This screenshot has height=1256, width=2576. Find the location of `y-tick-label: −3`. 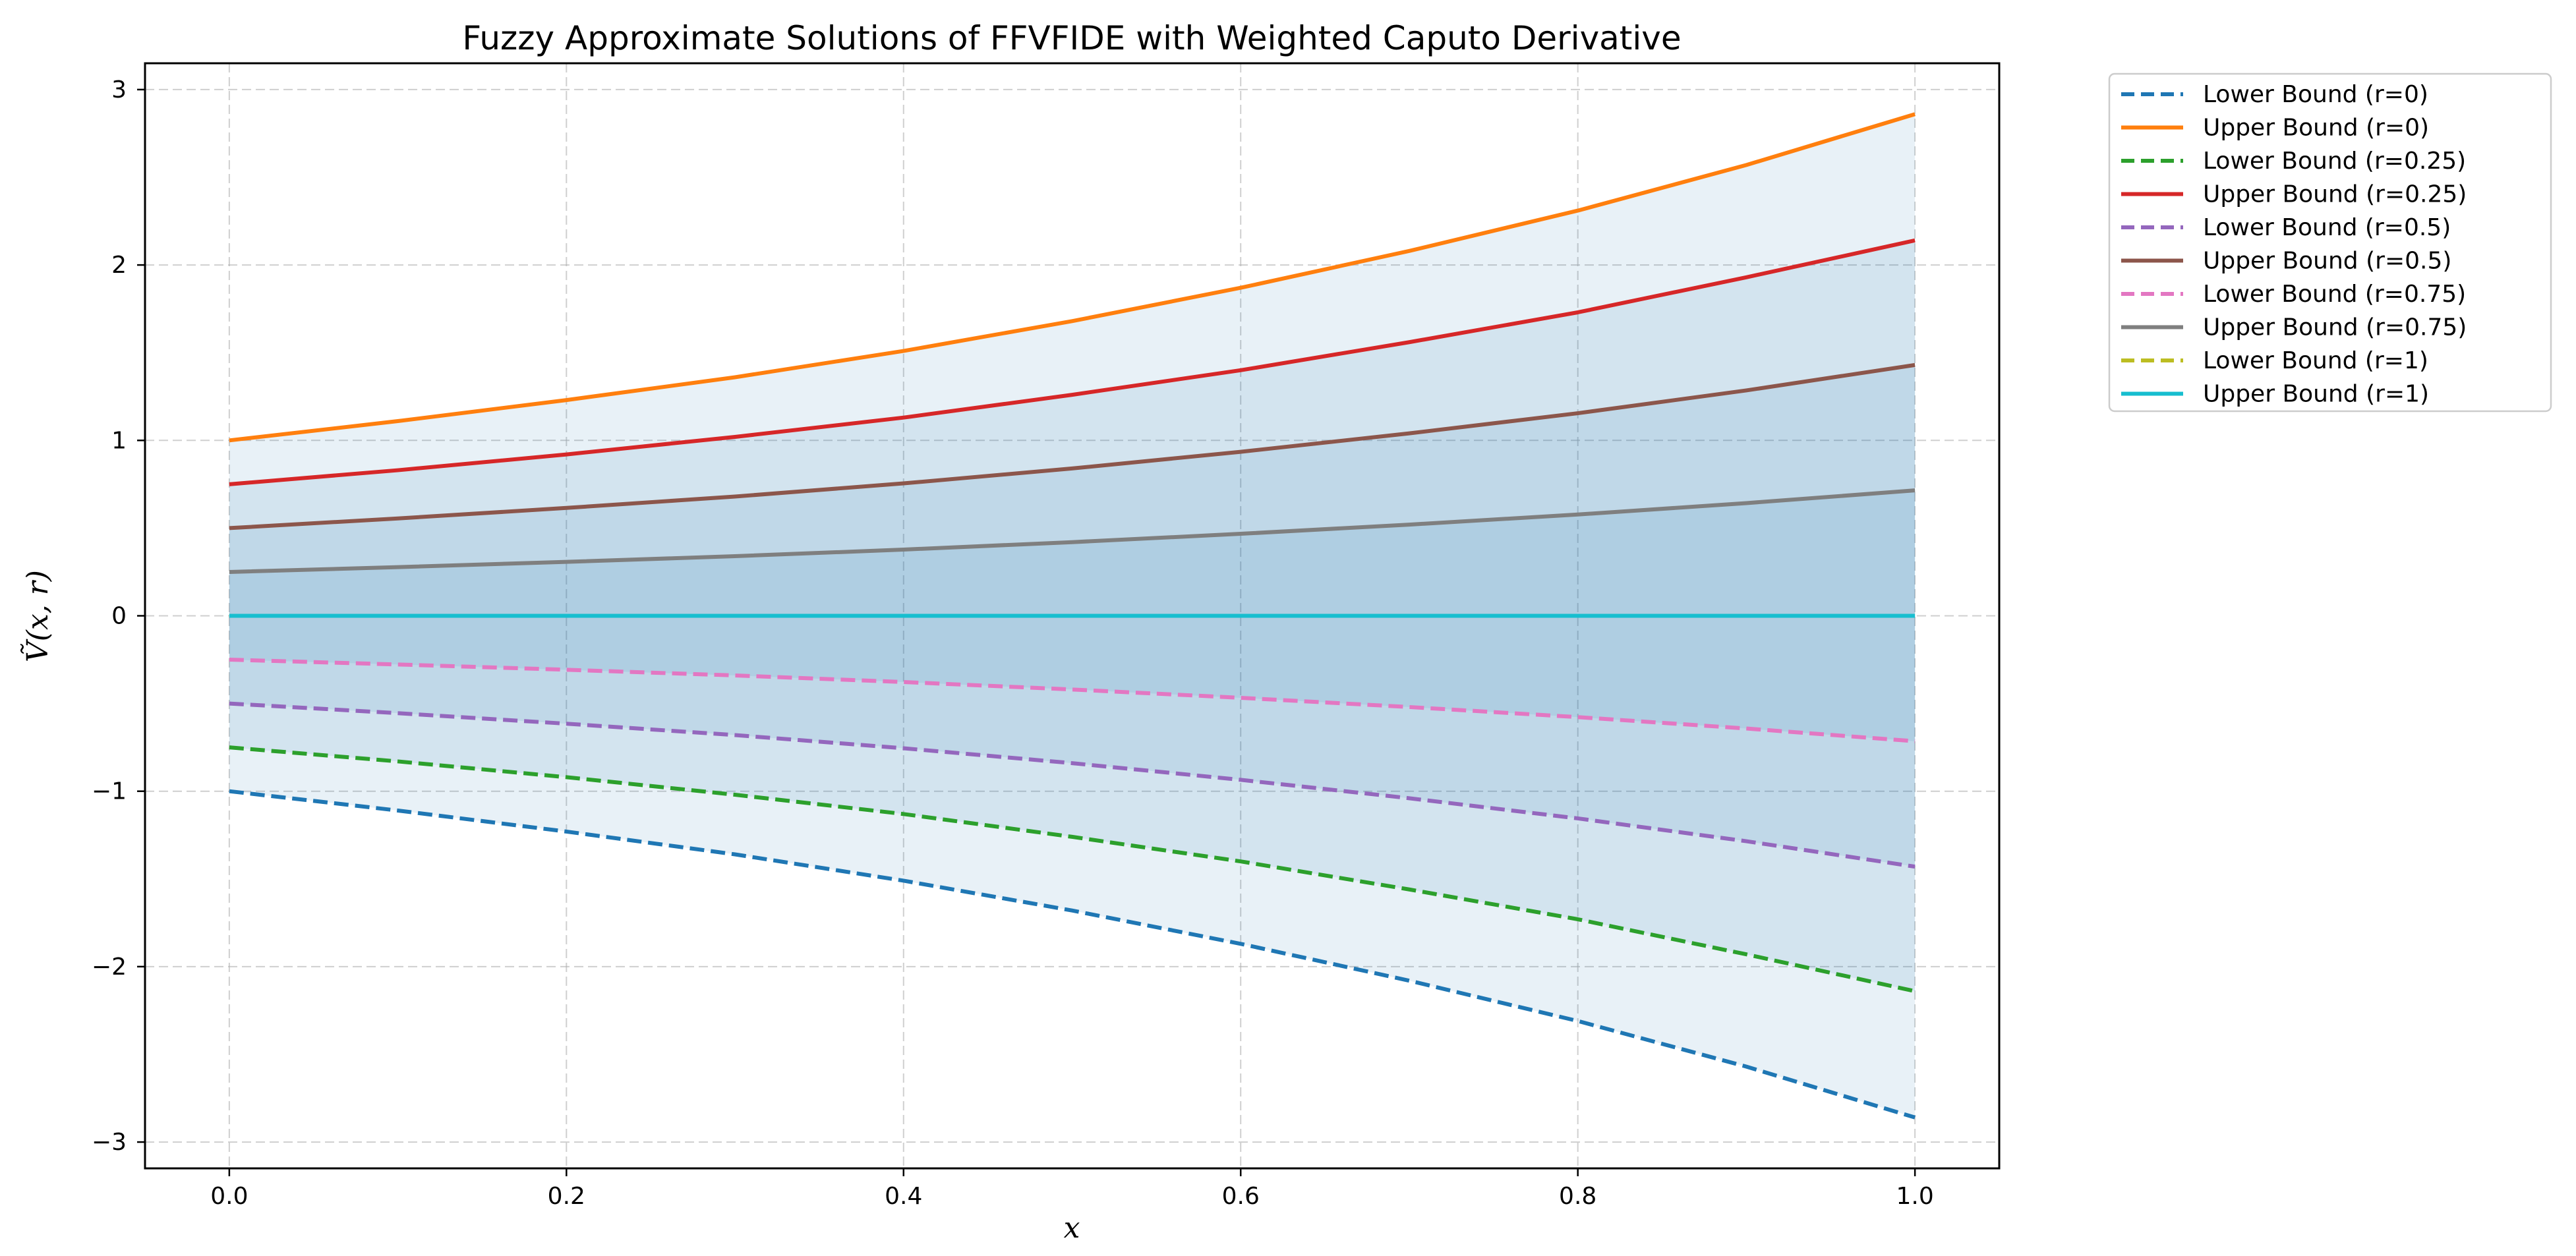

y-tick-label: −3 is located at coordinates (110, 1142).